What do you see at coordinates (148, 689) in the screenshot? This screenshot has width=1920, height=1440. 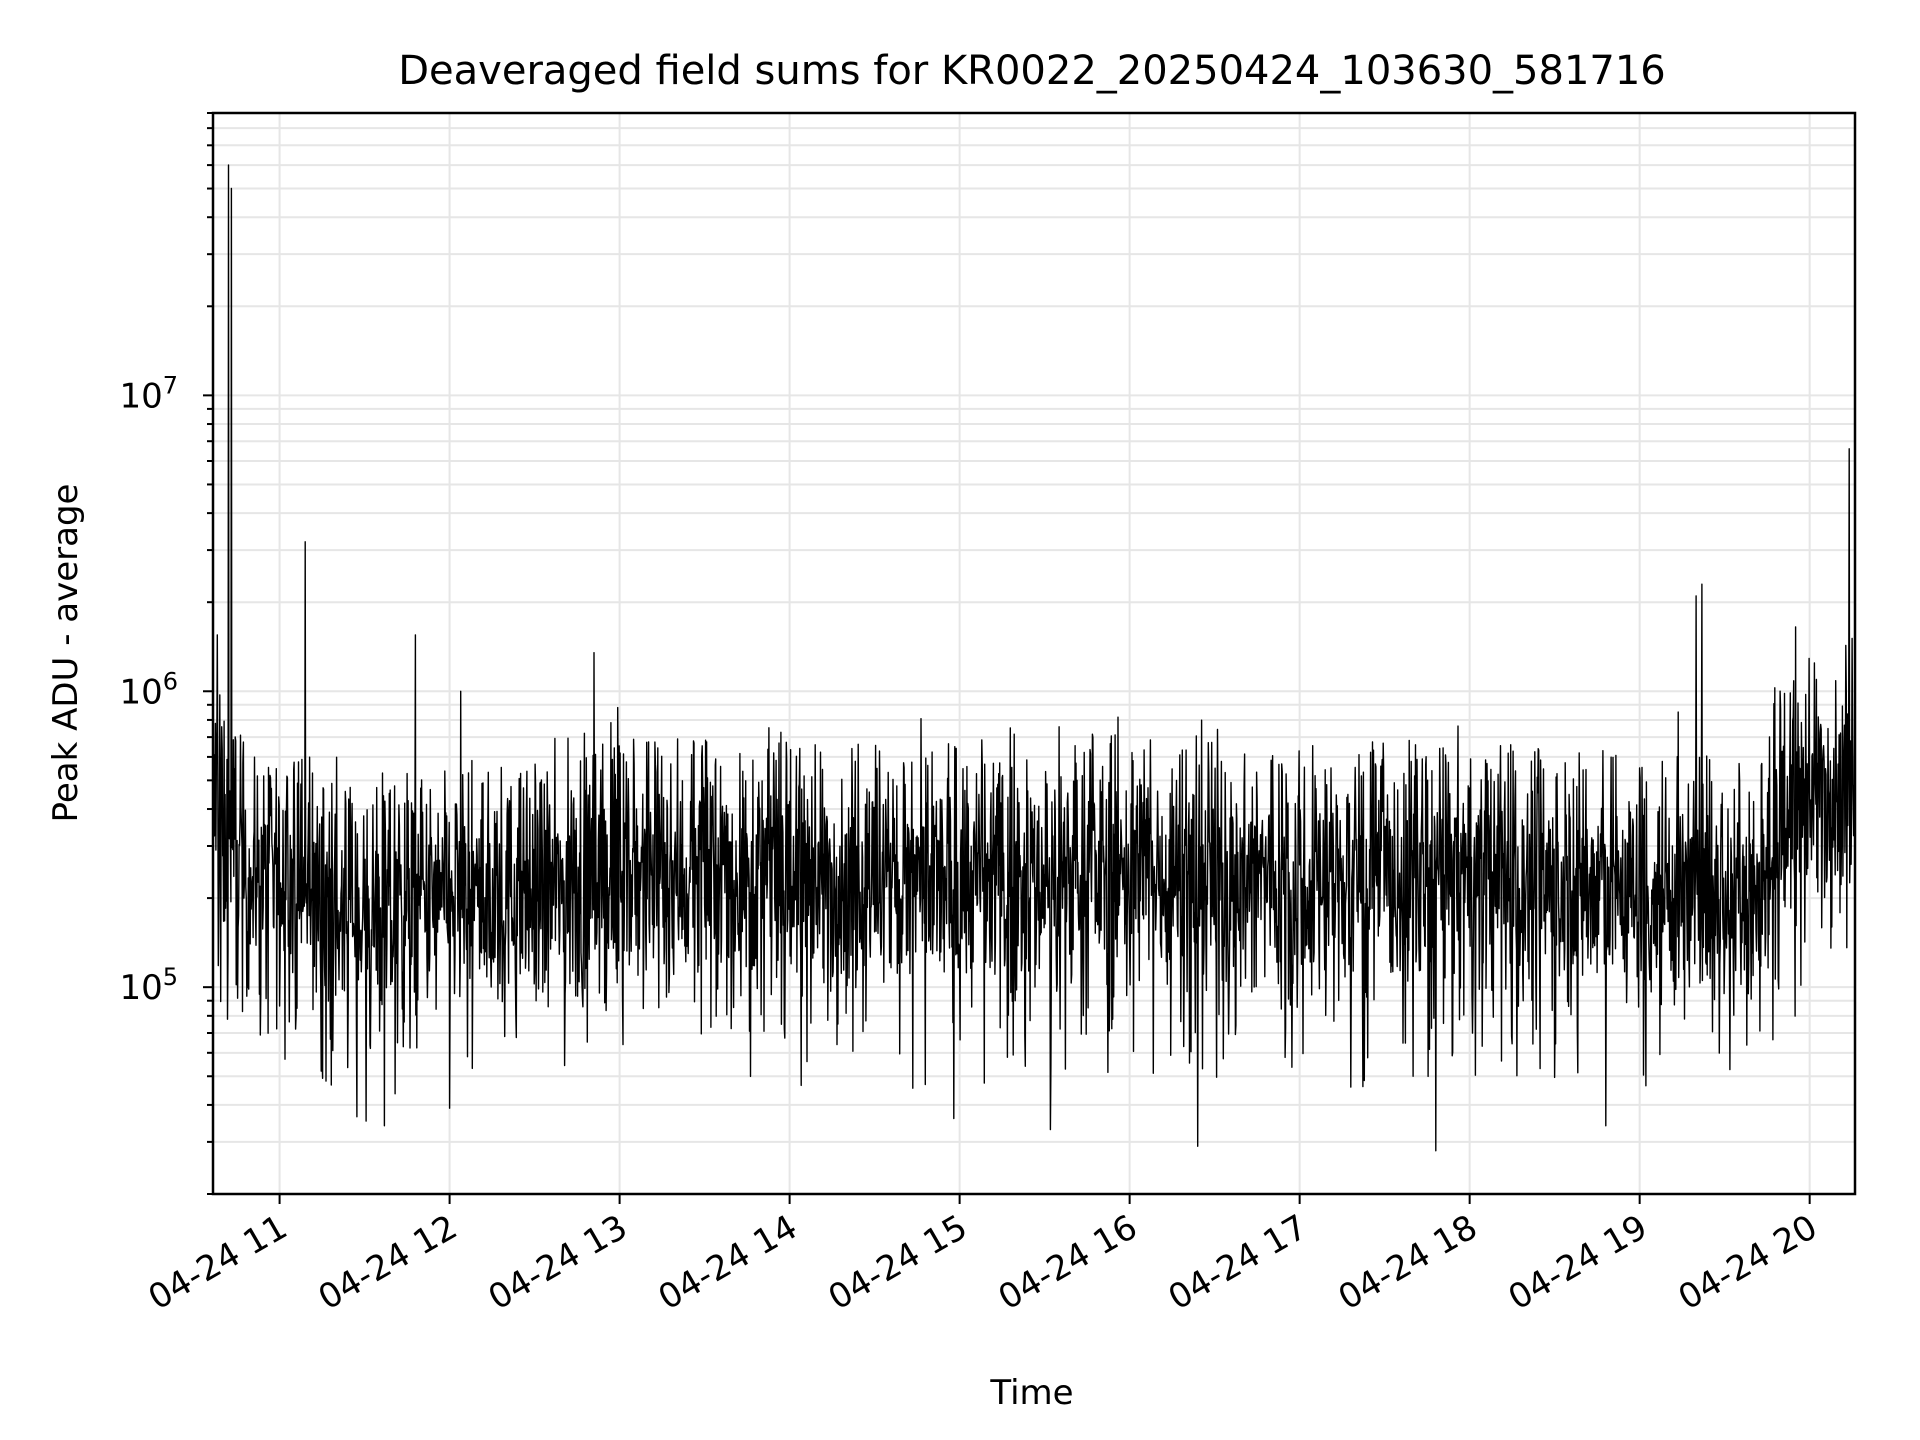 I see `y-tick-label: 10⁶` at bounding box center [148, 689].